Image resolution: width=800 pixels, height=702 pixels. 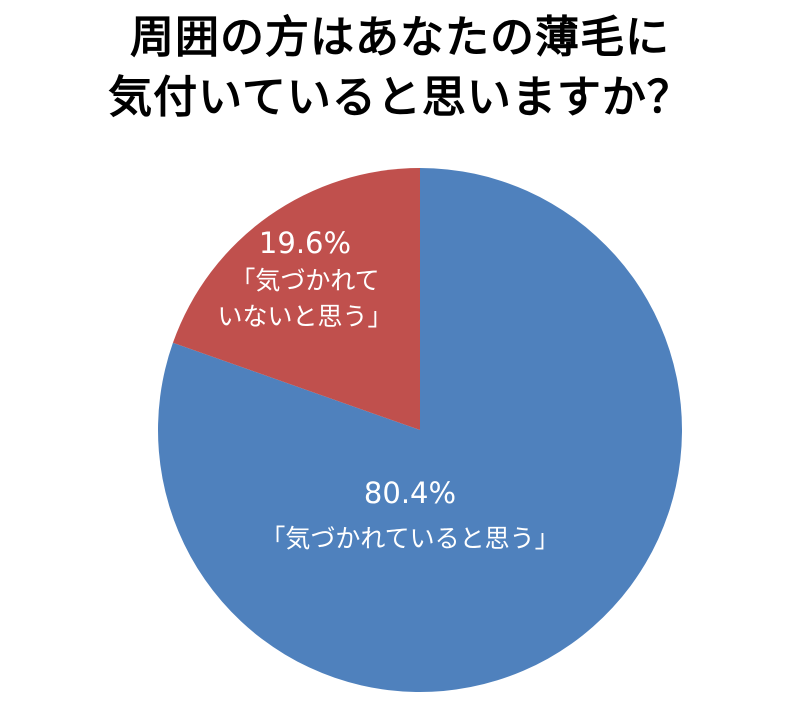 I want to click on chart-title-line-1: 周囲の方はあなたの薄毛に, so click(x=400, y=37).